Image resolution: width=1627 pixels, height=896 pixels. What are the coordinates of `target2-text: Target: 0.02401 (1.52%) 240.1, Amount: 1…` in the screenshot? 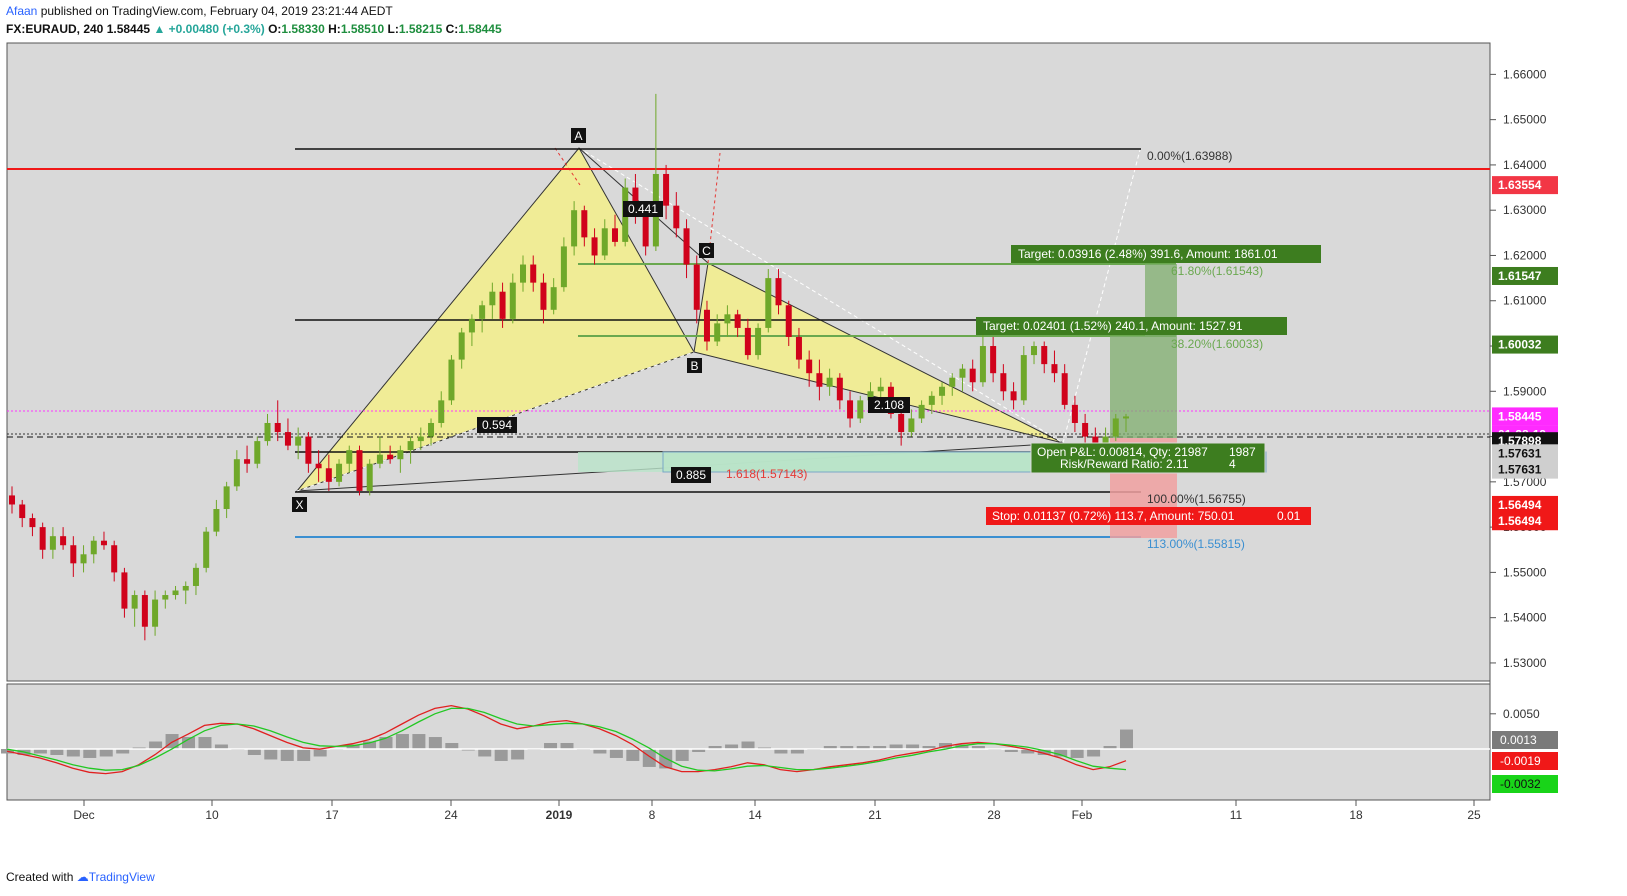 It's located at (1113, 326).